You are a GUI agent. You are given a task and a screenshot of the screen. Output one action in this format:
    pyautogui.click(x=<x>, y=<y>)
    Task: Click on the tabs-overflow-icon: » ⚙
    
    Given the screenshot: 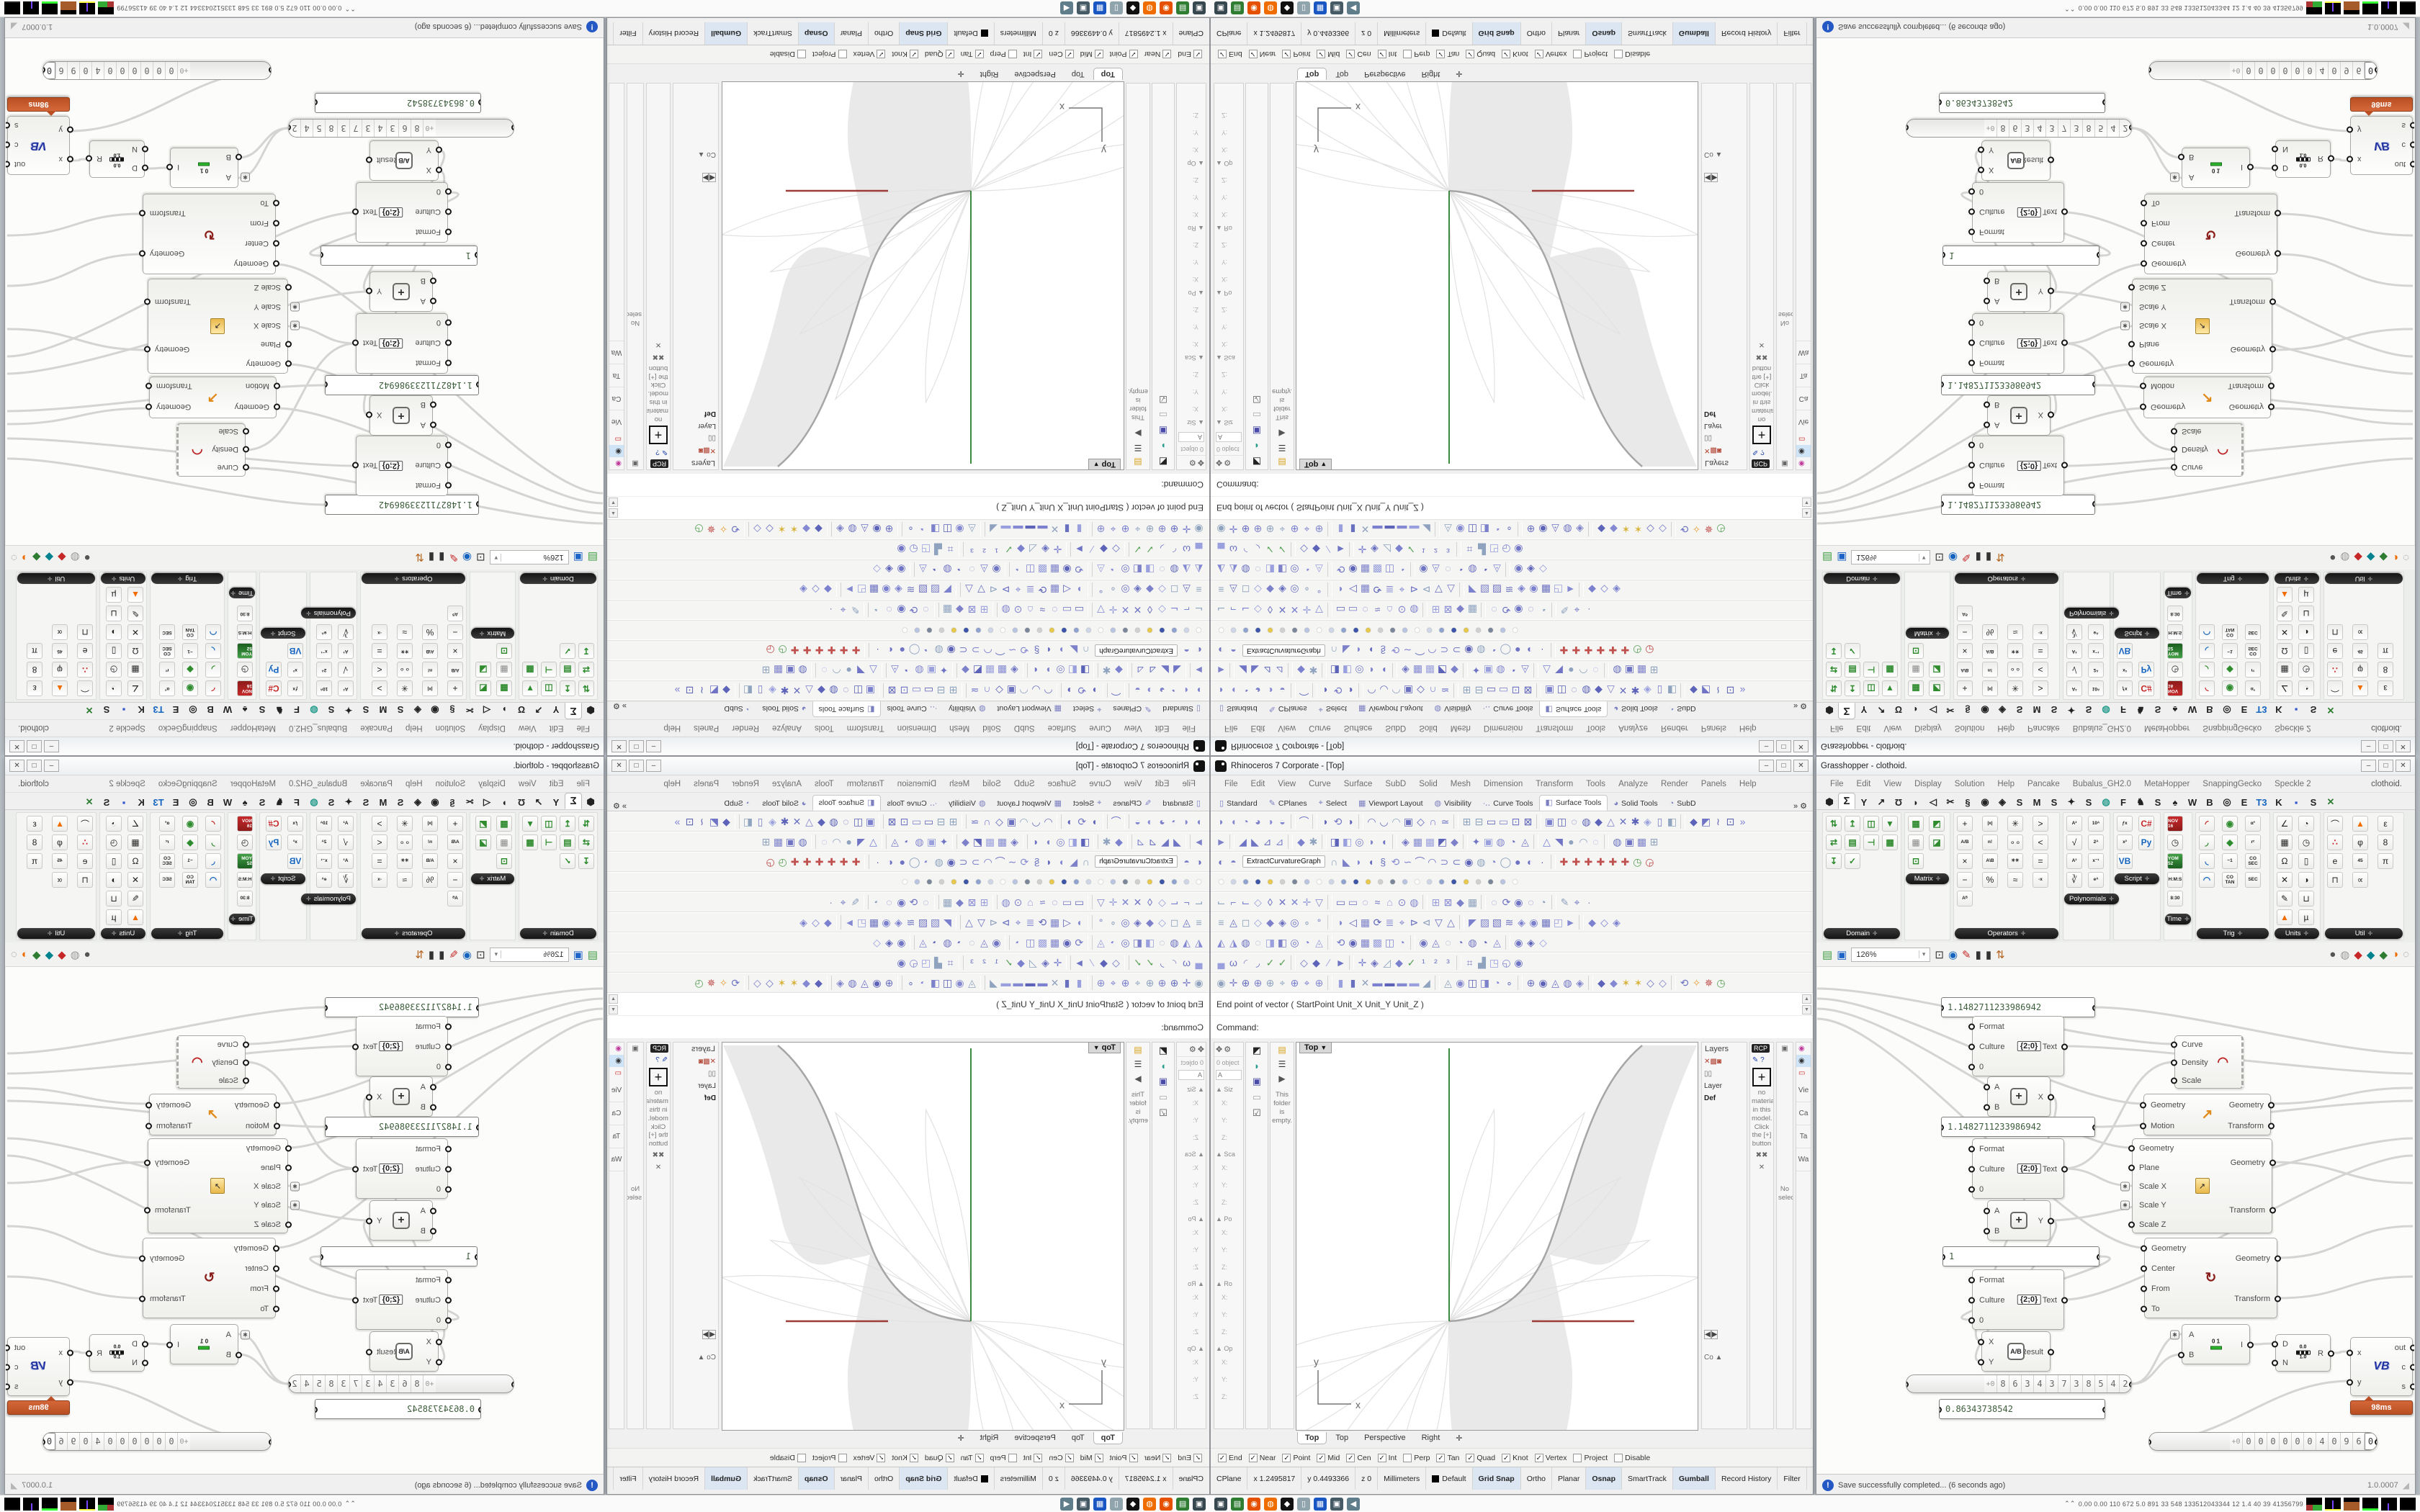 What is the action you would take?
    pyautogui.click(x=1800, y=806)
    